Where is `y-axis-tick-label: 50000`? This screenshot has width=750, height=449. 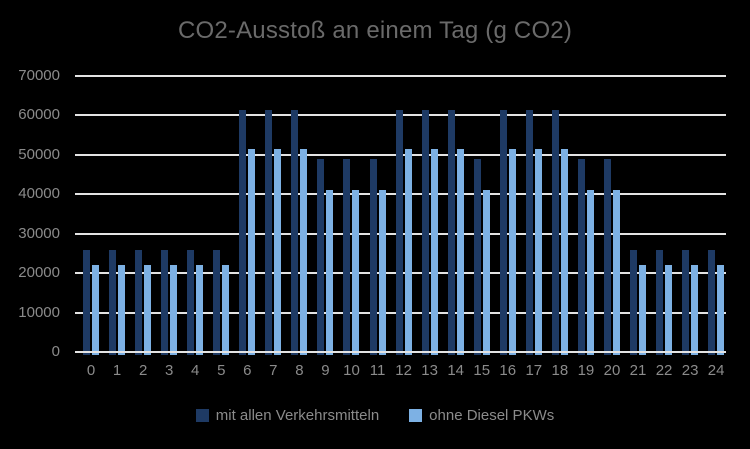
y-axis-tick-label: 50000 is located at coordinates (39, 154).